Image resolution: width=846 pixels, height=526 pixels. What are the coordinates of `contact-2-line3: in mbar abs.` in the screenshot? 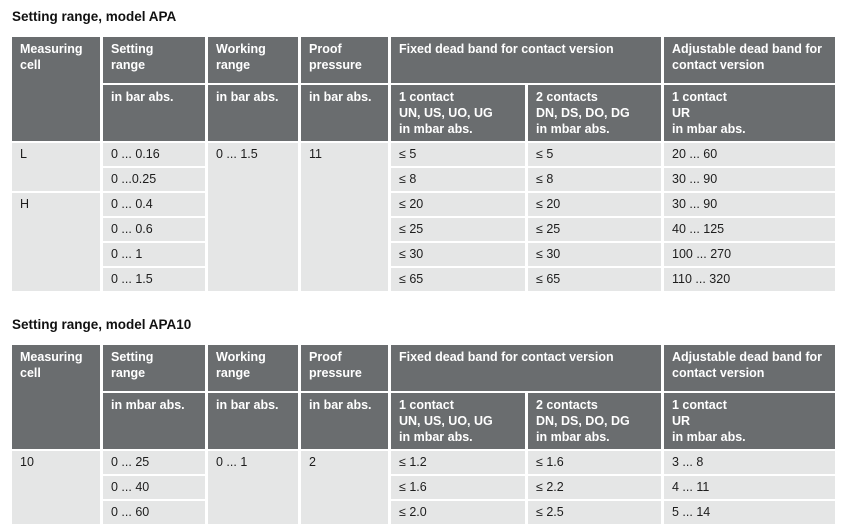 It's located at (573, 437).